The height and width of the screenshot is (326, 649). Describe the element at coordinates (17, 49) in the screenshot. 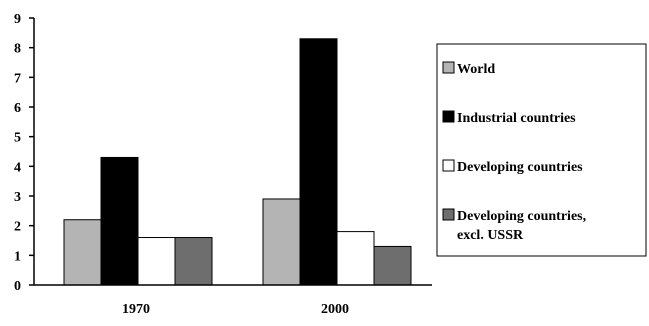

I see `y-tick-label-8: 8` at that location.